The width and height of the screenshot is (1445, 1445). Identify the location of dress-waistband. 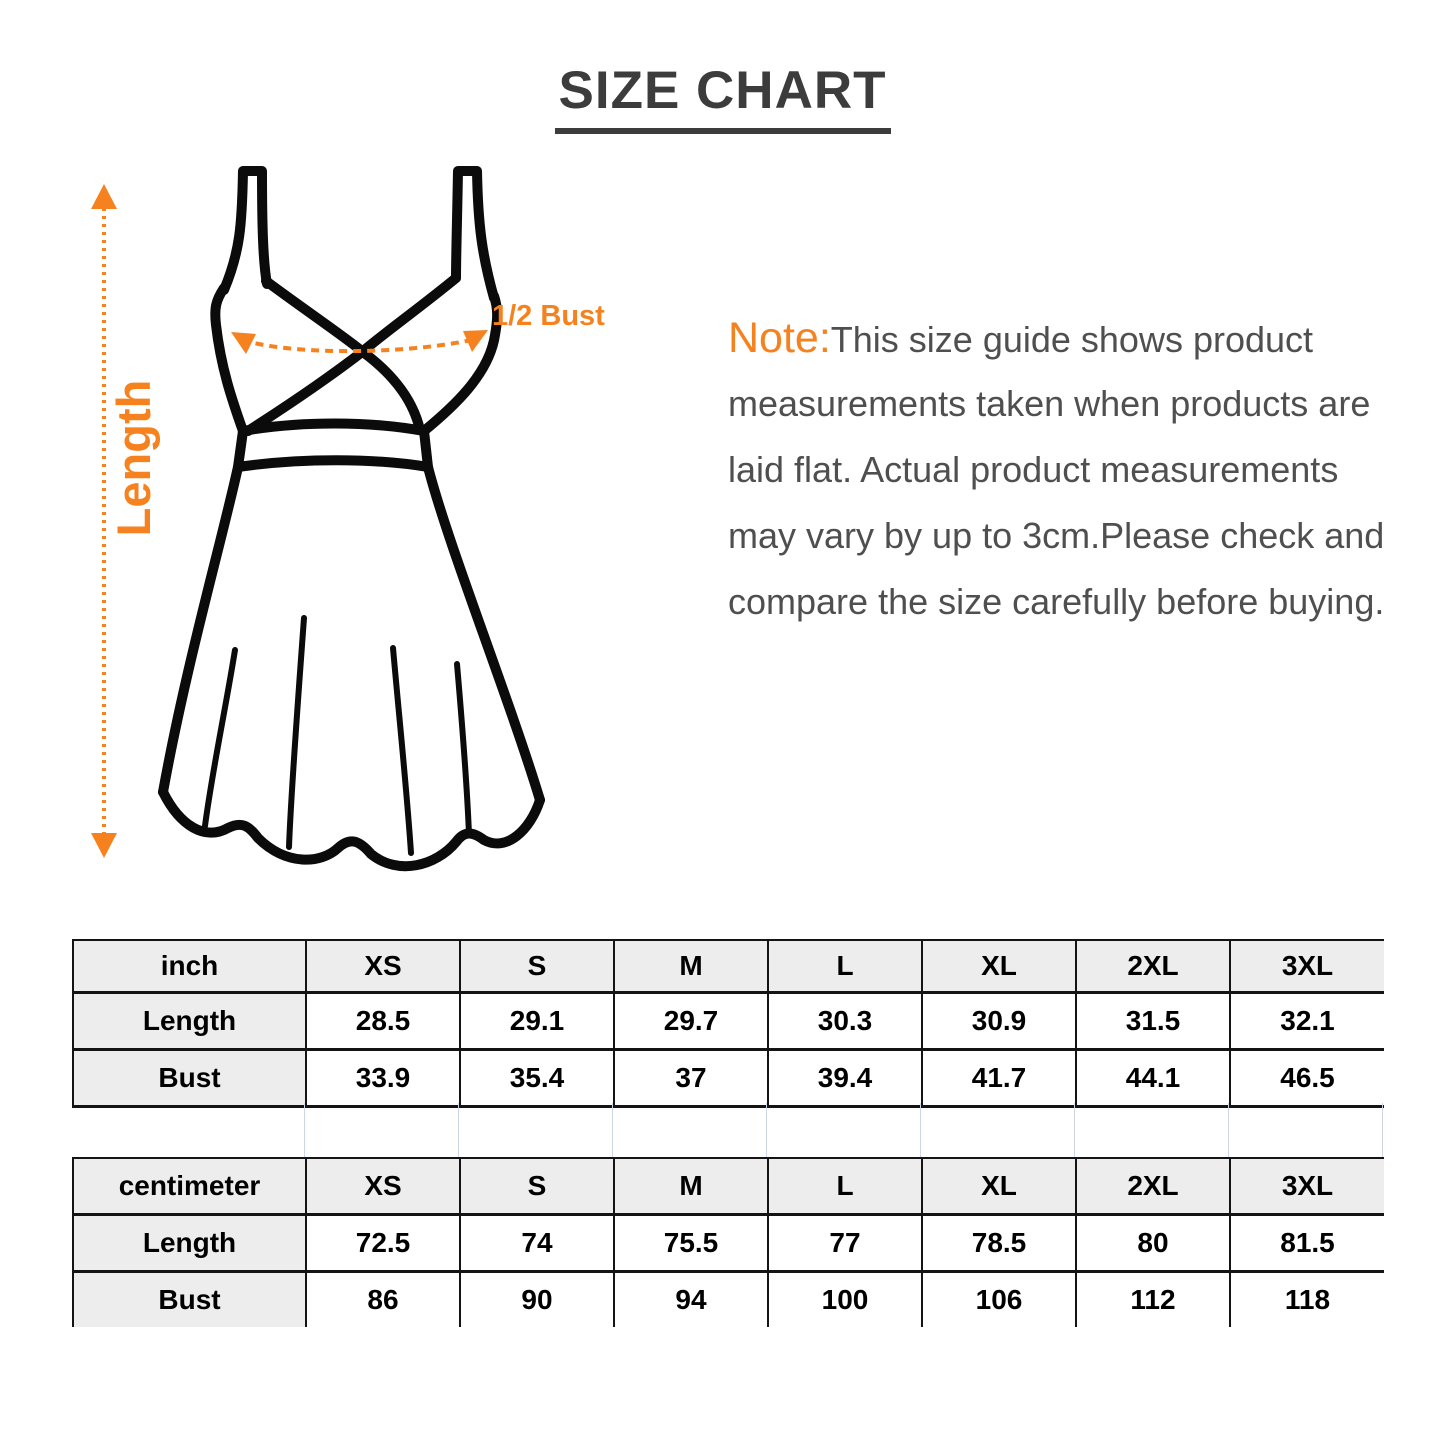
(333, 445).